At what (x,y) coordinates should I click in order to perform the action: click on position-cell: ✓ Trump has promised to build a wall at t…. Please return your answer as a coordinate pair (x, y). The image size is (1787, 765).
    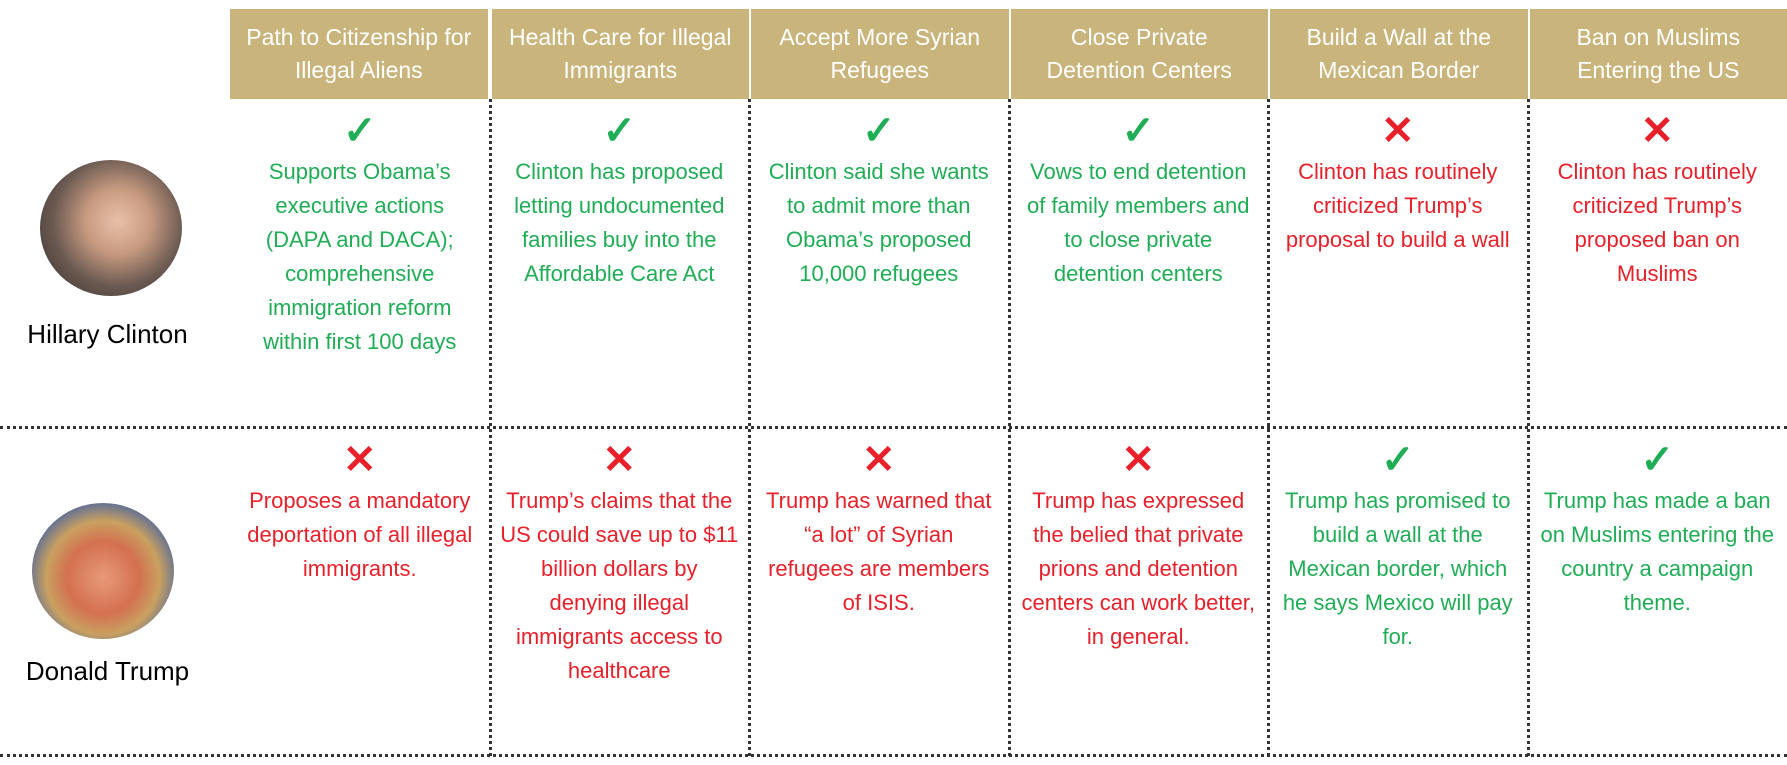
    Looking at the image, I should click on (1398, 592).